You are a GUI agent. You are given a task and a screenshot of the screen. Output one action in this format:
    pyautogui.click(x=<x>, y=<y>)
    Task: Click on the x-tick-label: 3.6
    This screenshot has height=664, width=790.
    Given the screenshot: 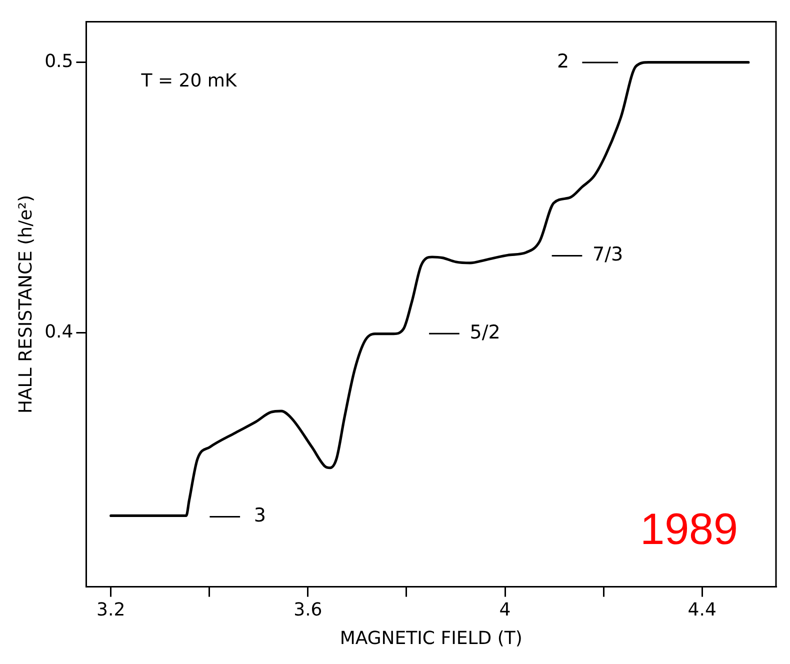 What is the action you would take?
    pyautogui.click(x=308, y=609)
    